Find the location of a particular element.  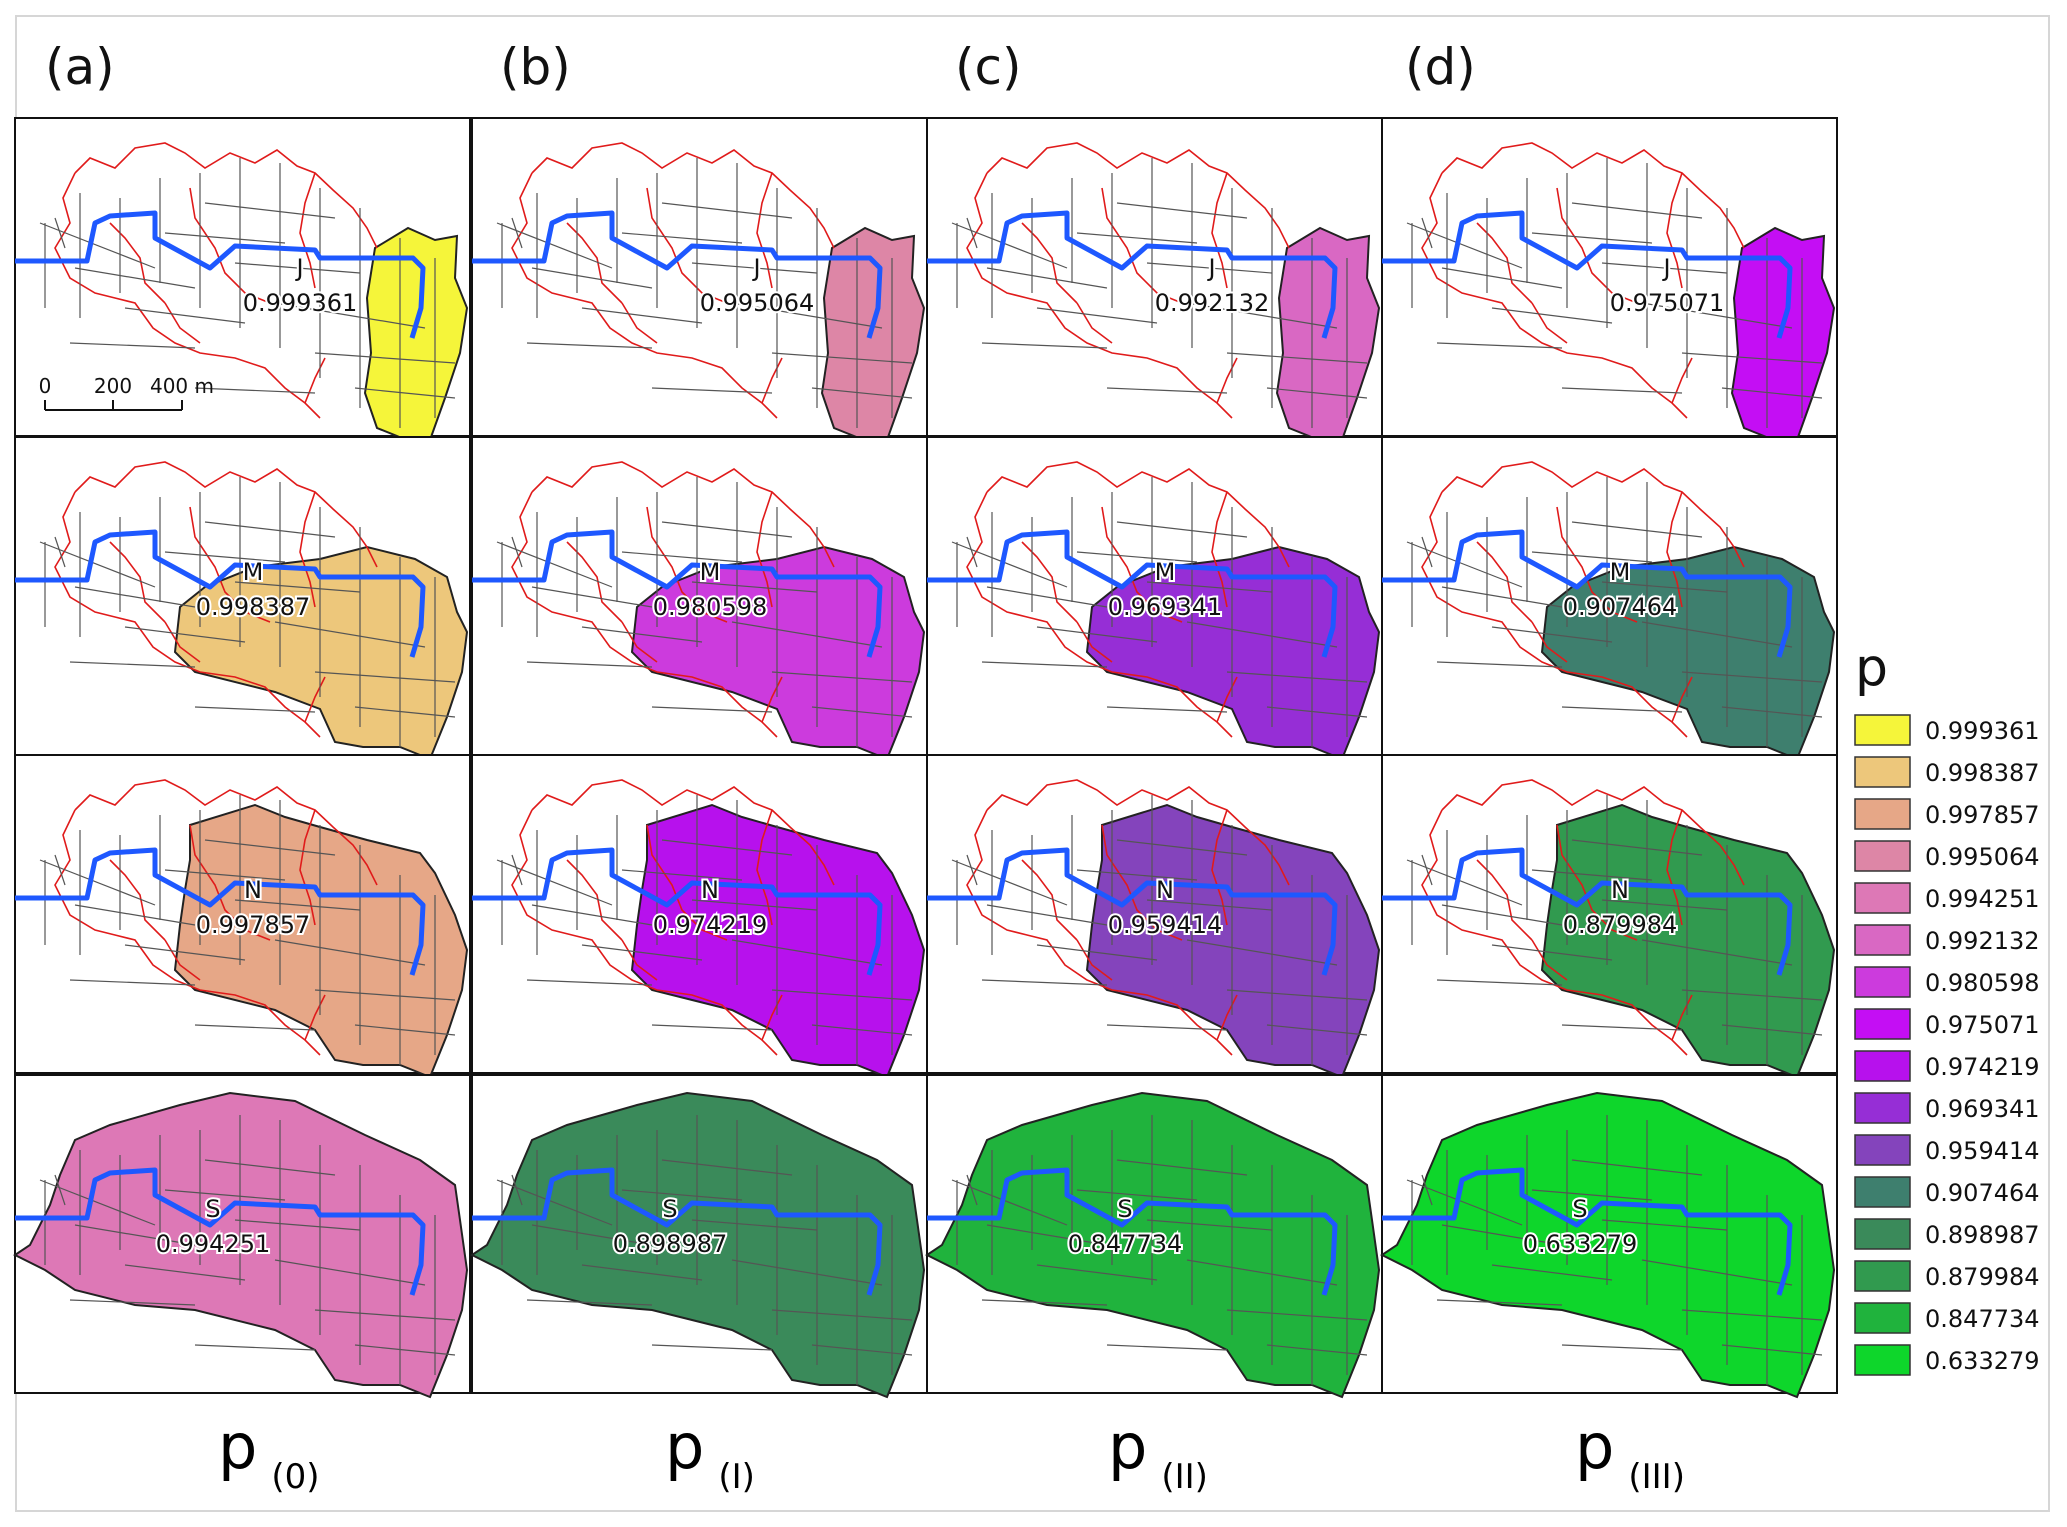

zone-label: M is located at coordinates (1165, 572).